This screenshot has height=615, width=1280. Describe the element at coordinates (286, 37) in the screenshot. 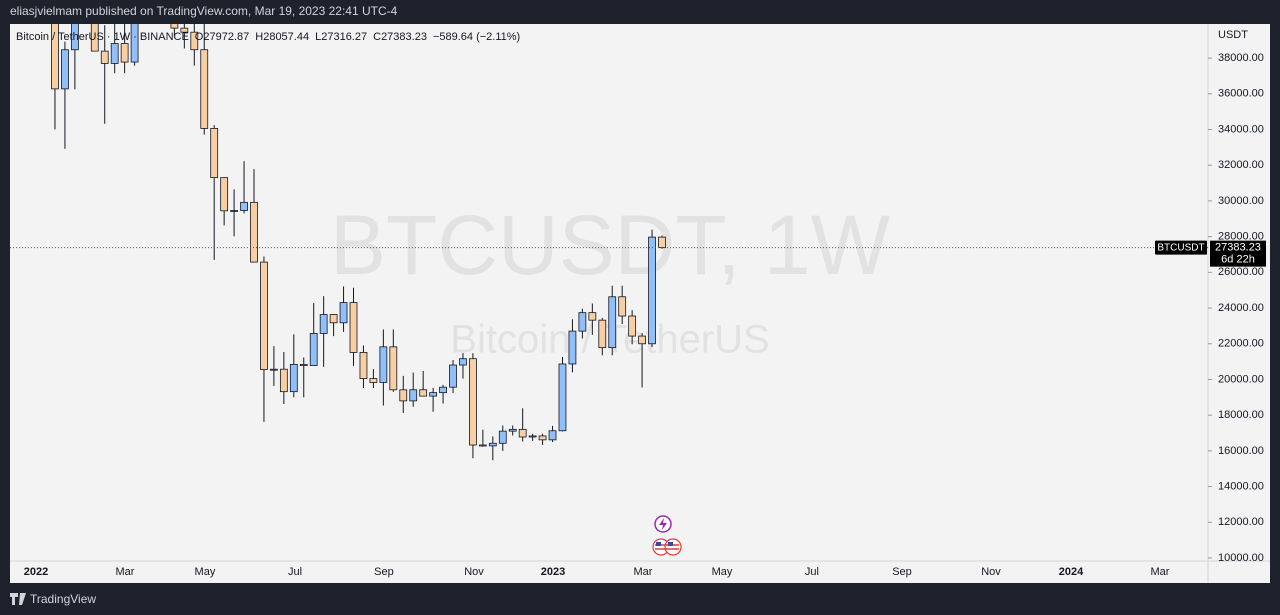

I see `legend-value: 28057.44` at that location.